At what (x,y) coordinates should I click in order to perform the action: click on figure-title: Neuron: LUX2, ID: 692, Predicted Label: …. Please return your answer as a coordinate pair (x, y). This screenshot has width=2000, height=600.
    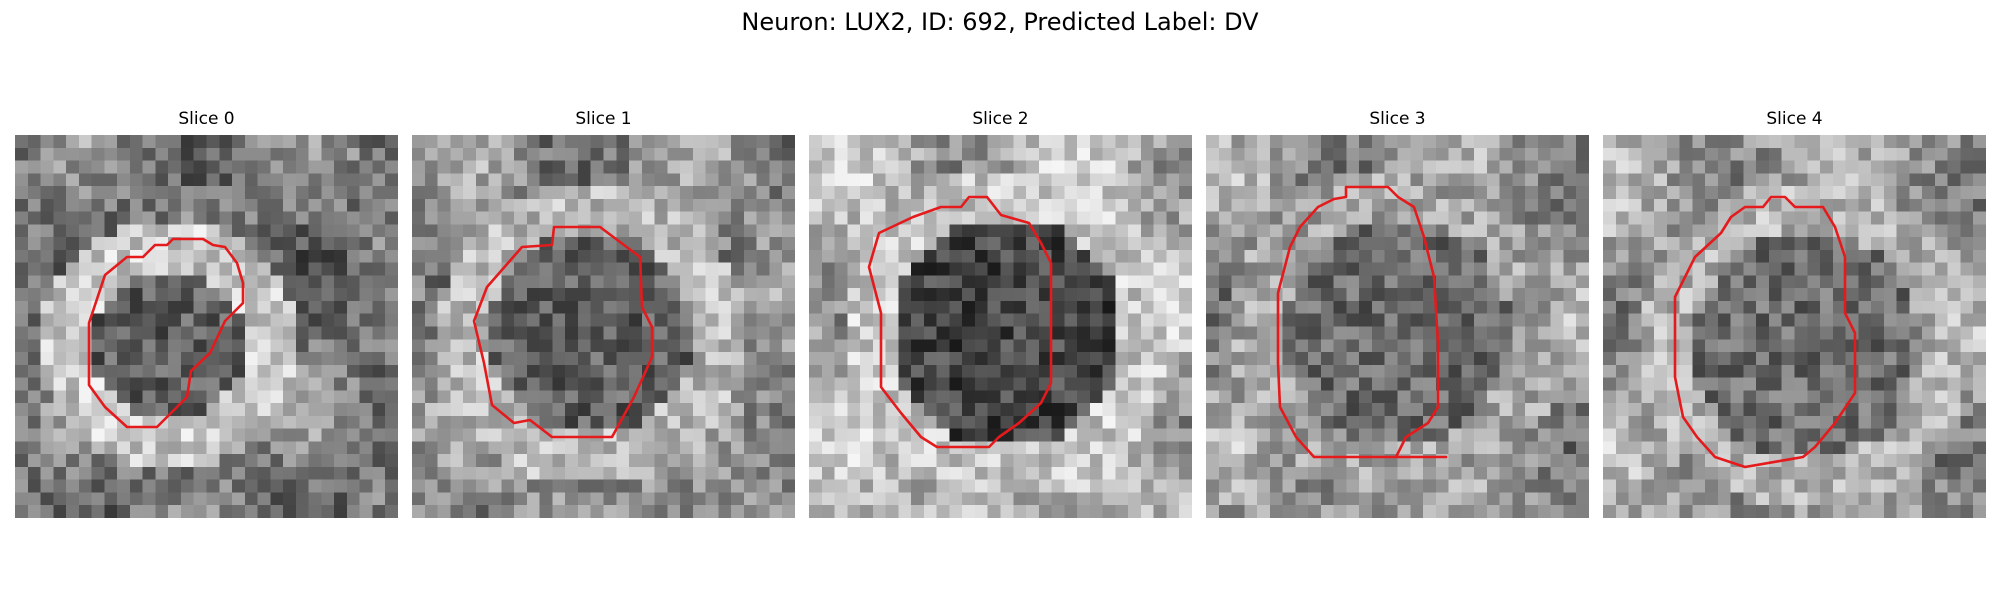
    Looking at the image, I should click on (1000, 22).